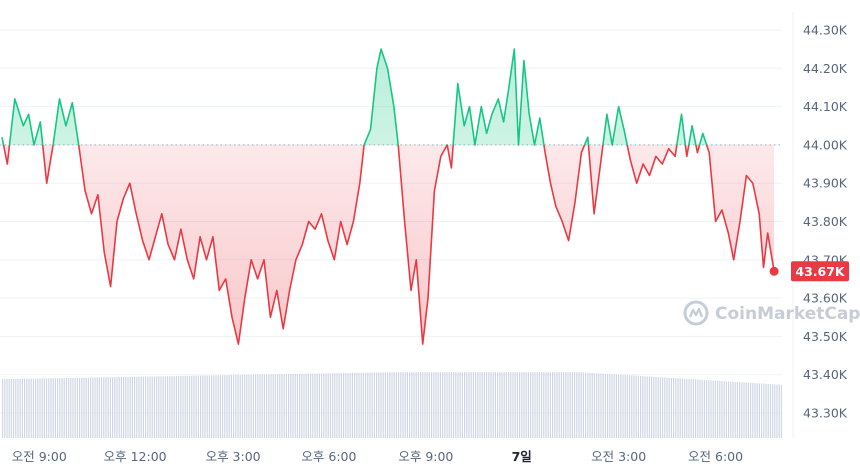 This screenshot has width=860, height=469. I want to click on x-tick-label: 7일, so click(522, 456).